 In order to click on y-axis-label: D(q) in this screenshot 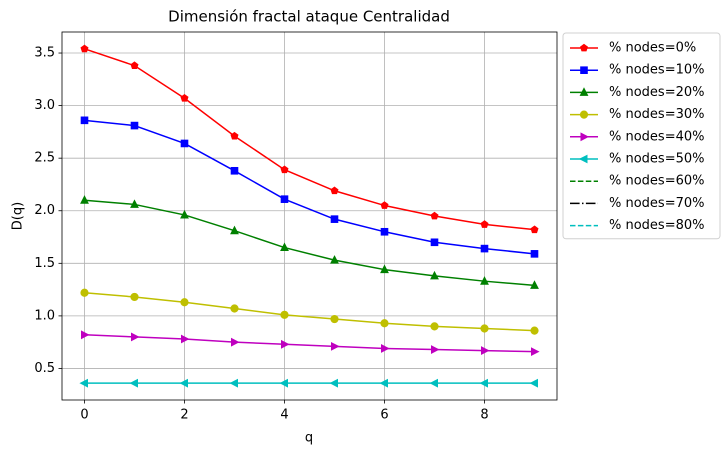, I will do `click(18, 216)`.